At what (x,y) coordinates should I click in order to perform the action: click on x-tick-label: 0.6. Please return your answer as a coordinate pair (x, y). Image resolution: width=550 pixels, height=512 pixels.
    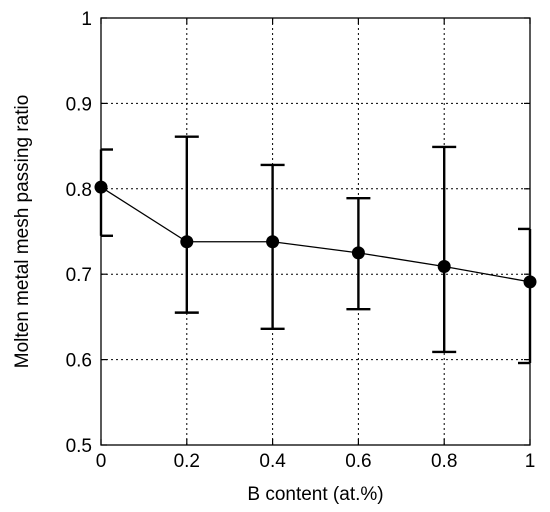
    Looking at the image, I should click on (358, 461).